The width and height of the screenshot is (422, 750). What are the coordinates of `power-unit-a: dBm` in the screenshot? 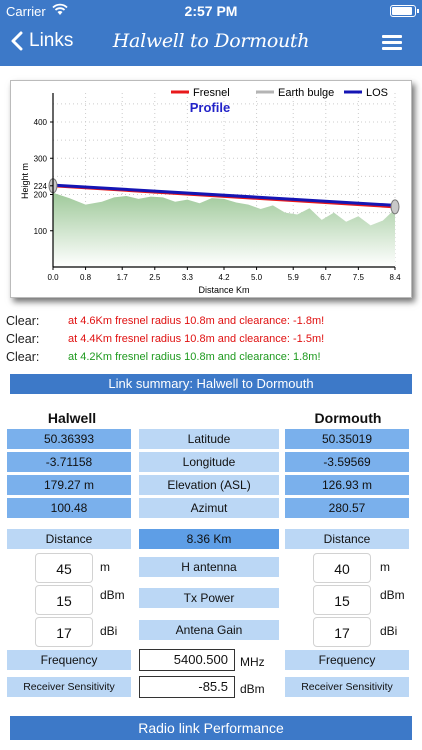 It's located at (112, 595).